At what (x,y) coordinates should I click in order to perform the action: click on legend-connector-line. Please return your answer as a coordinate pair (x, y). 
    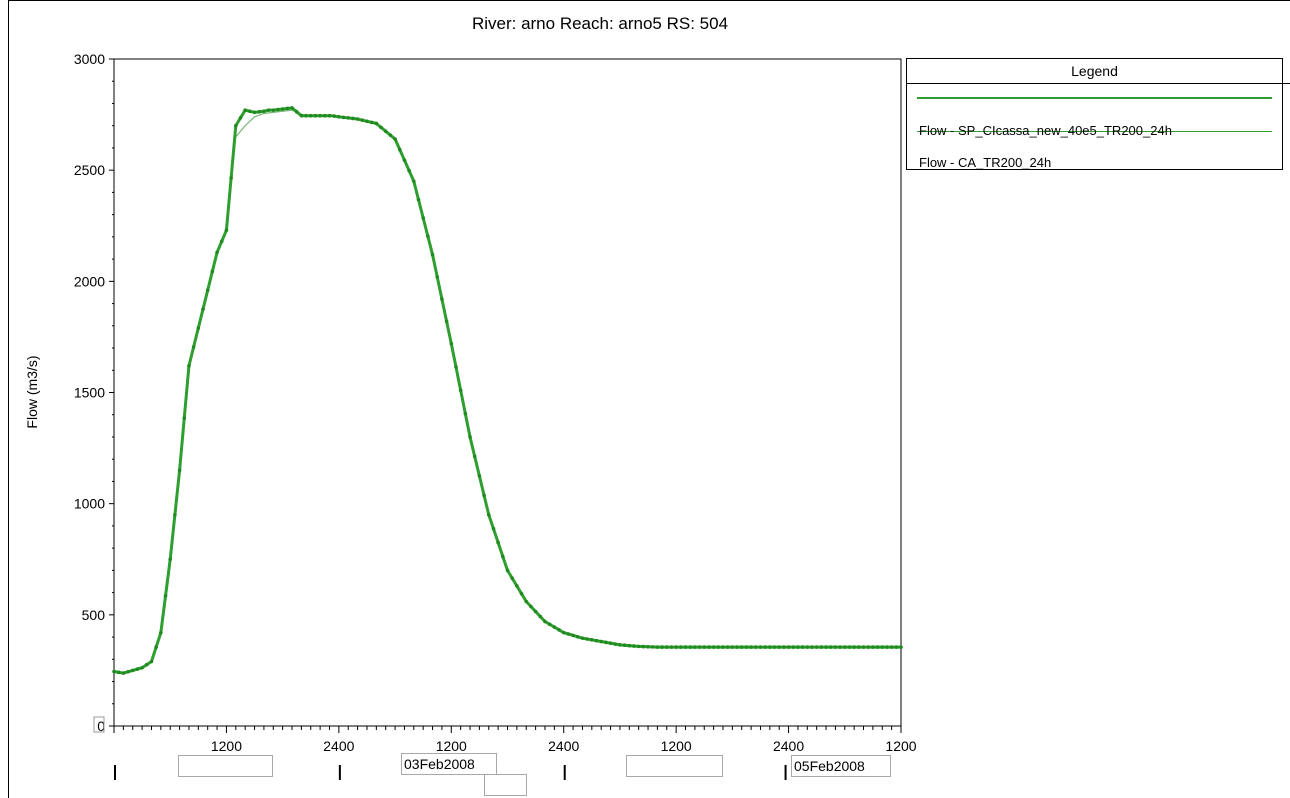
    Looking at the image, I should click on (1285, 83).